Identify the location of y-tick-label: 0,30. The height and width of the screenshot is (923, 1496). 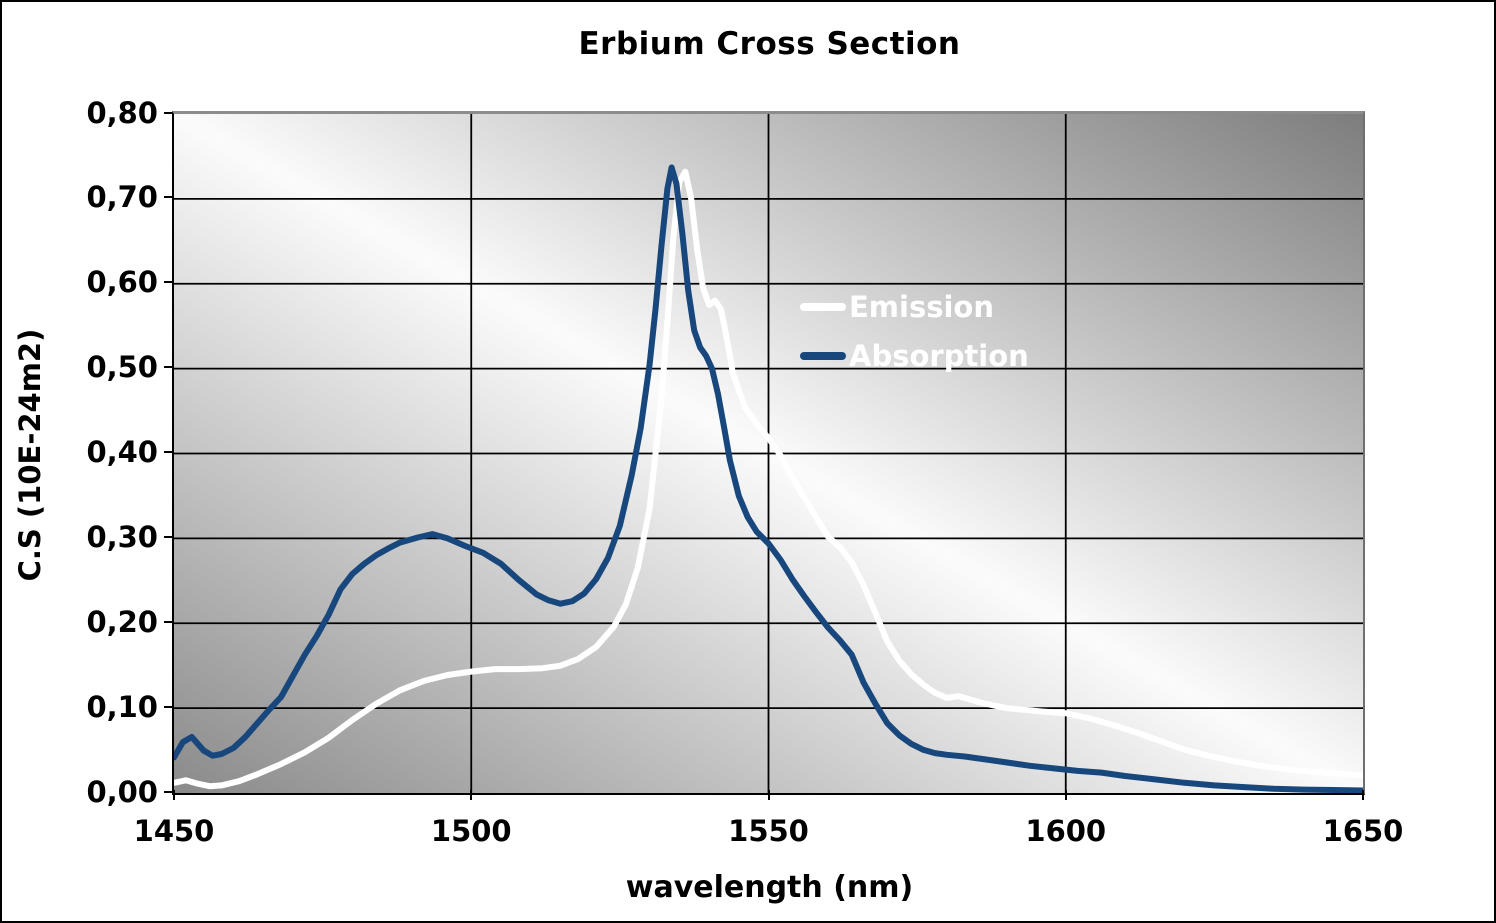
(122, 536).